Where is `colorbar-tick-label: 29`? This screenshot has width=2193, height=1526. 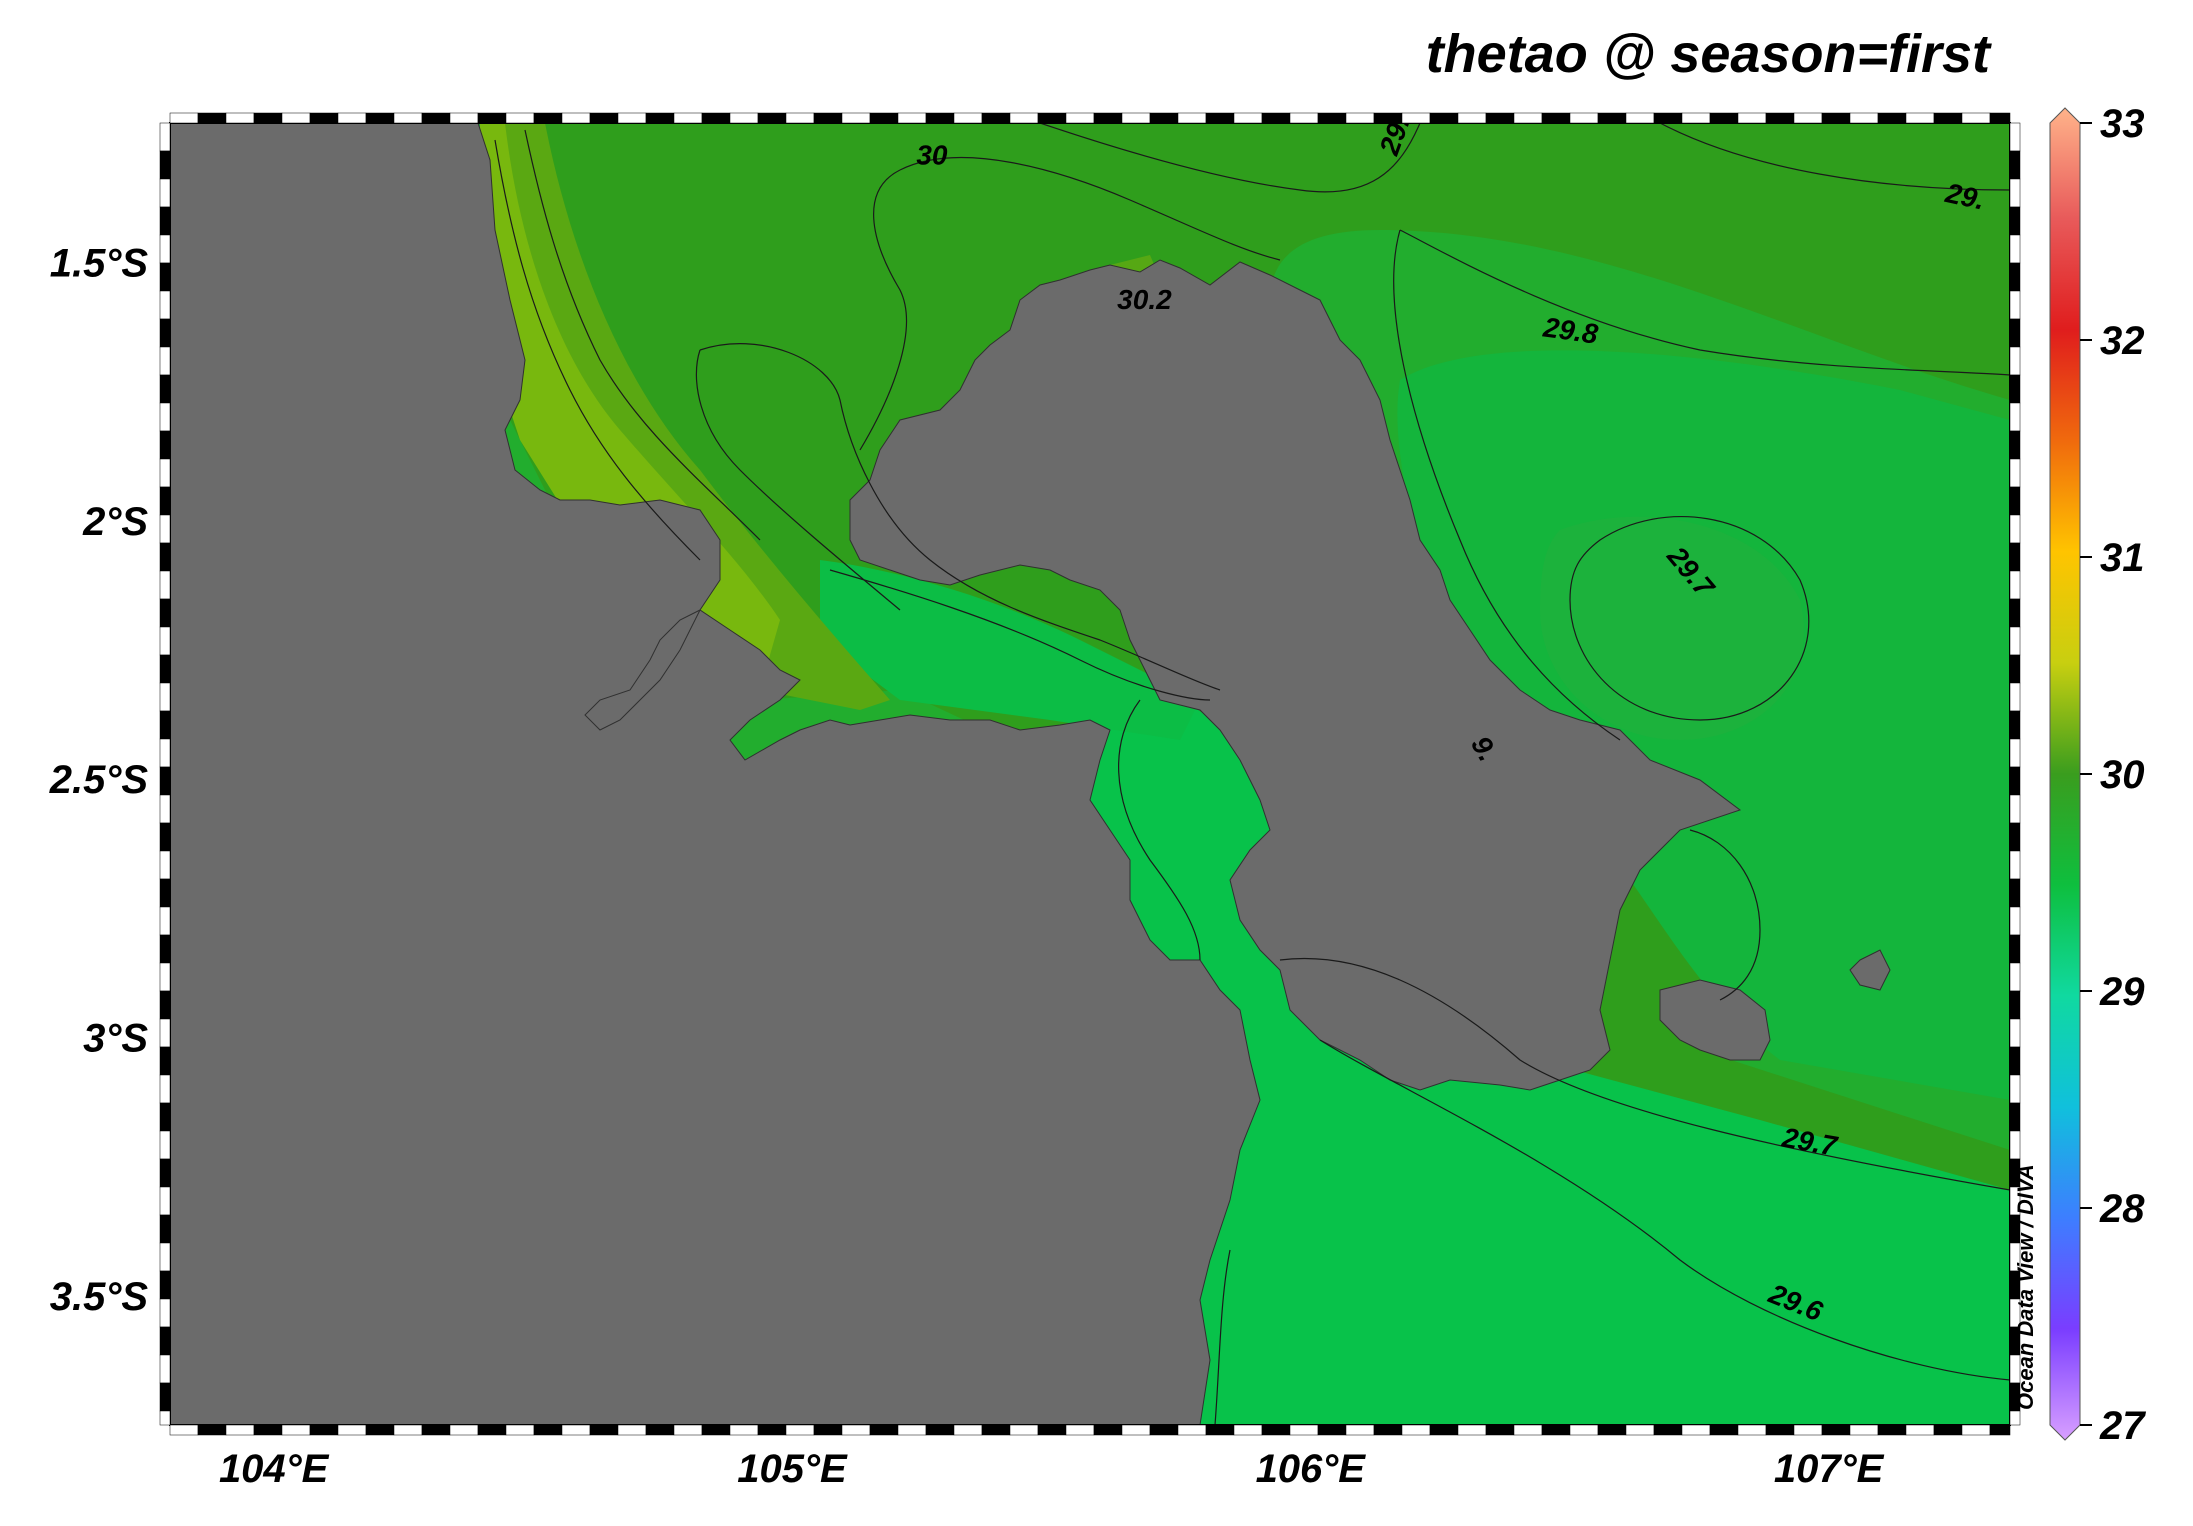 colorbar-tick-label: 29 is located at coordinates (2122, 992).